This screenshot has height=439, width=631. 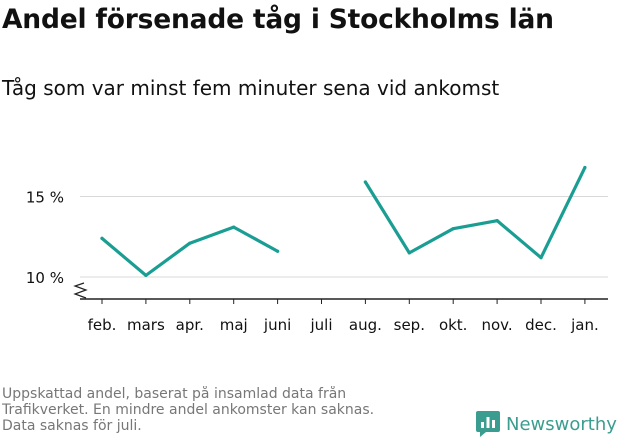 What do you see at coordinates (45, 278) in the screenshot?
I see `y-tick-label: 10 %` at bounding box center [45, 278].